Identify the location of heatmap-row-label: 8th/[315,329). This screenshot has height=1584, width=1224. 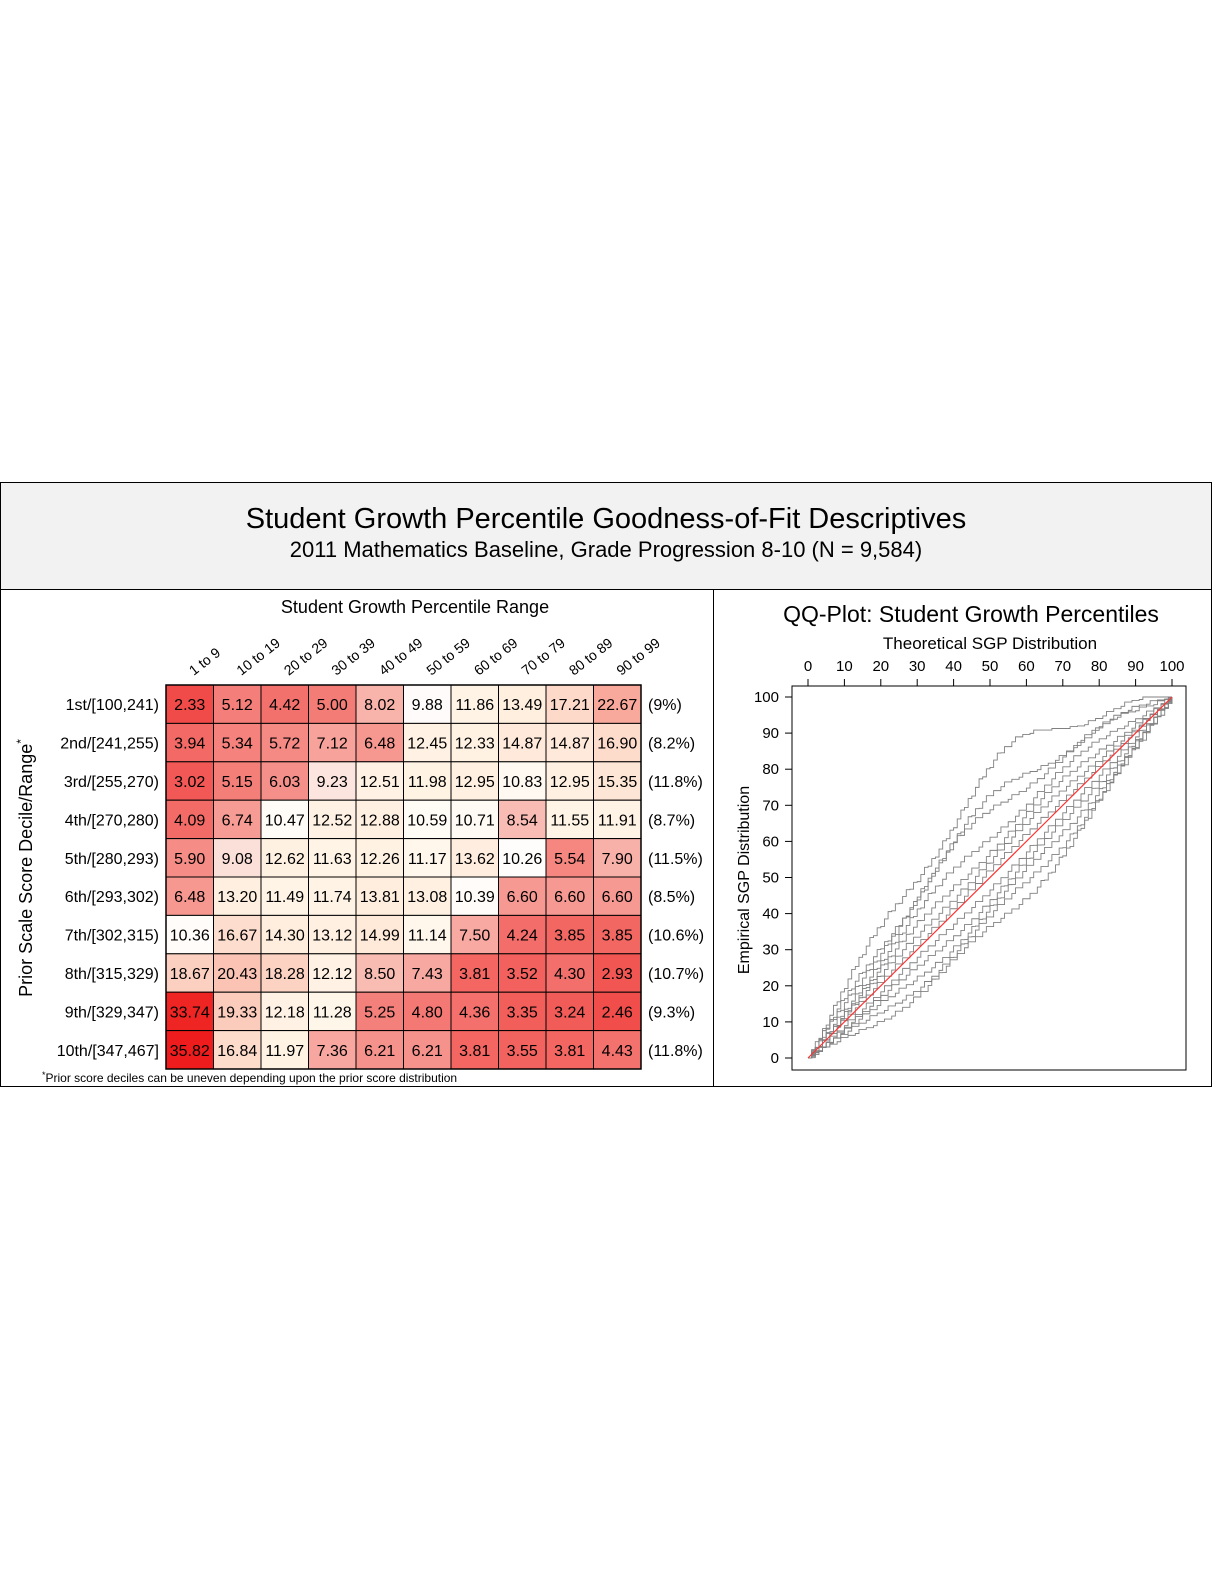
(112, 974).